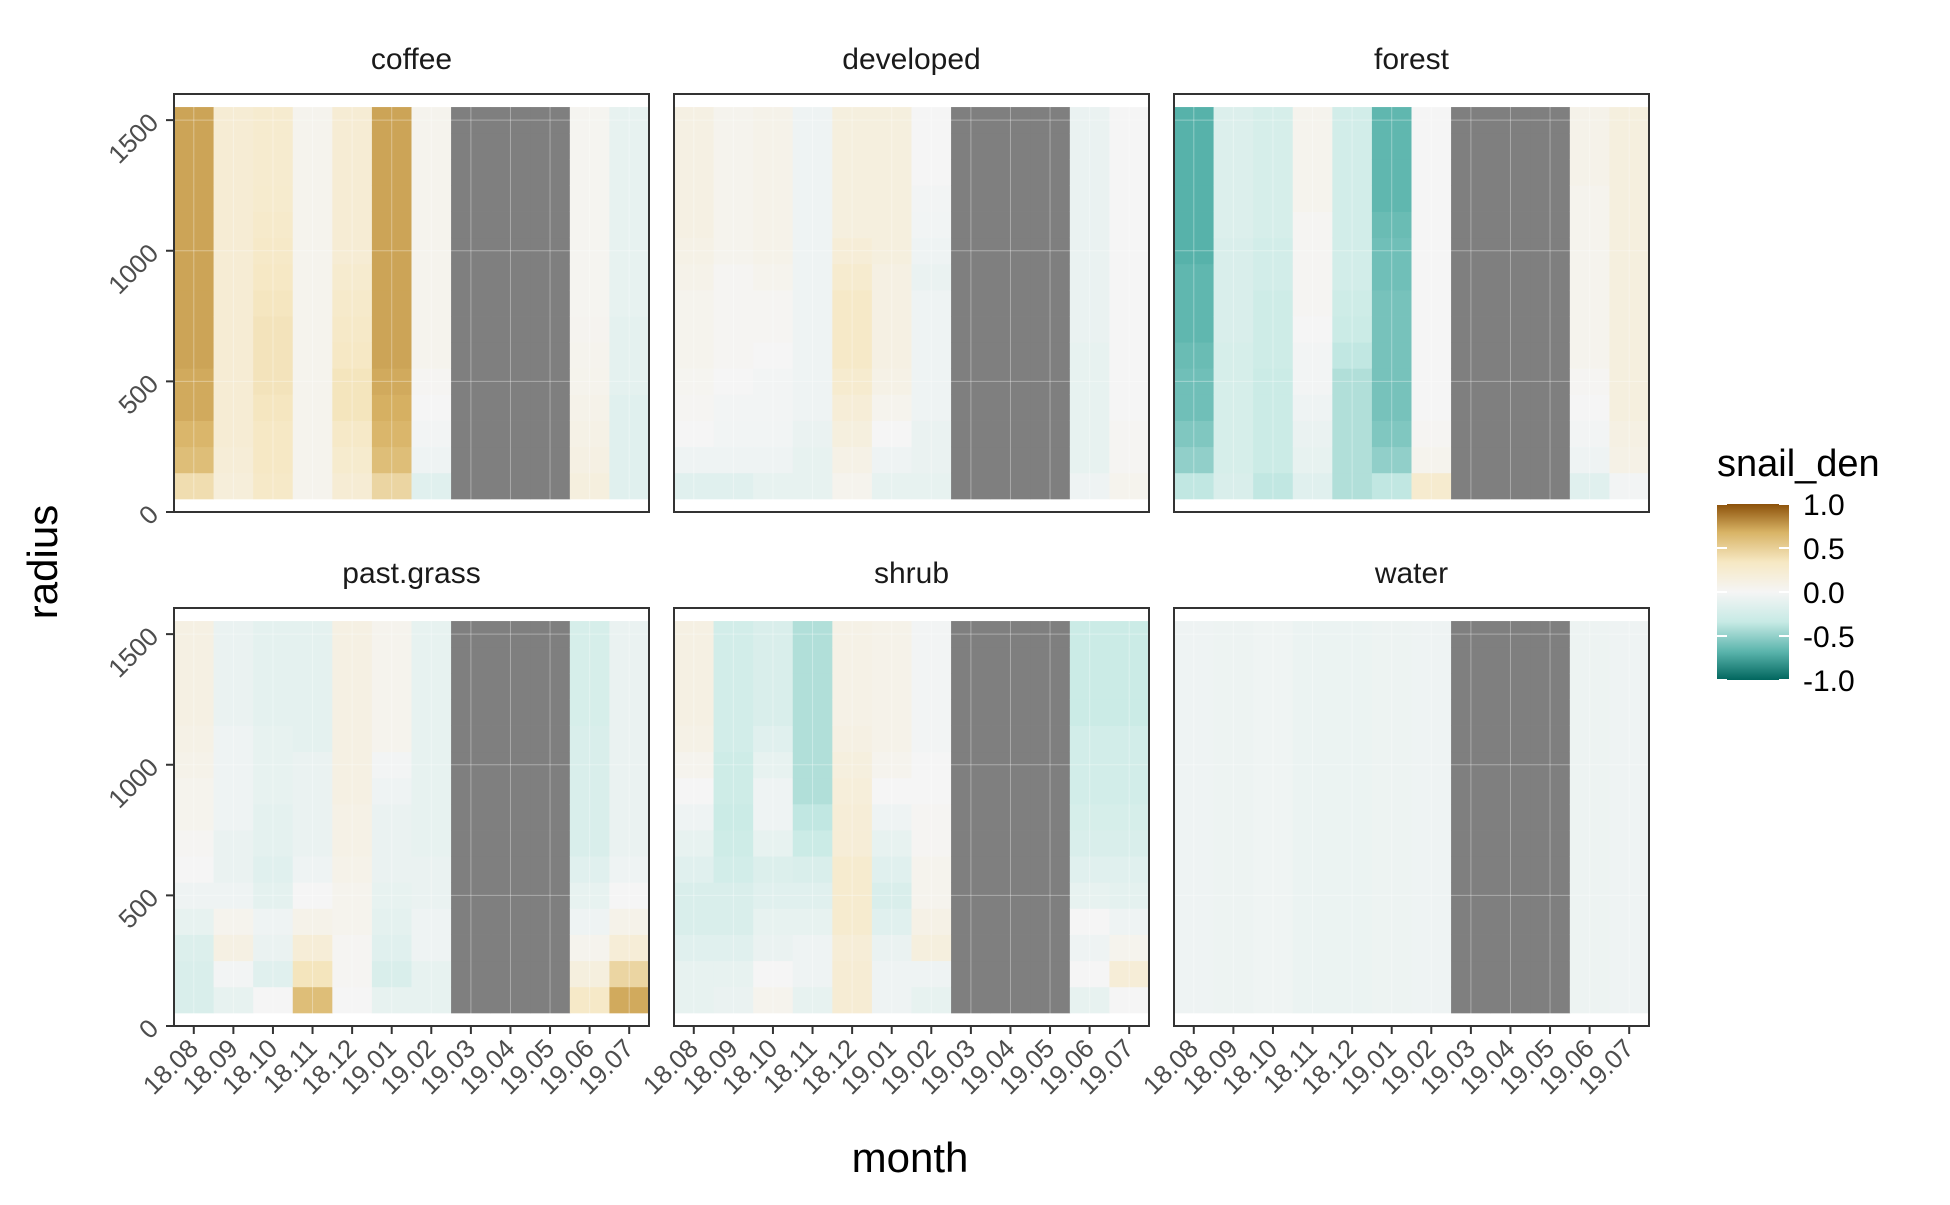 Image resolution: width=1950 pixels, height=1205 pixels. Describe the element at coordinates (133, 138) in the screenshot. I see `y-tick-label: 1500` at that location.